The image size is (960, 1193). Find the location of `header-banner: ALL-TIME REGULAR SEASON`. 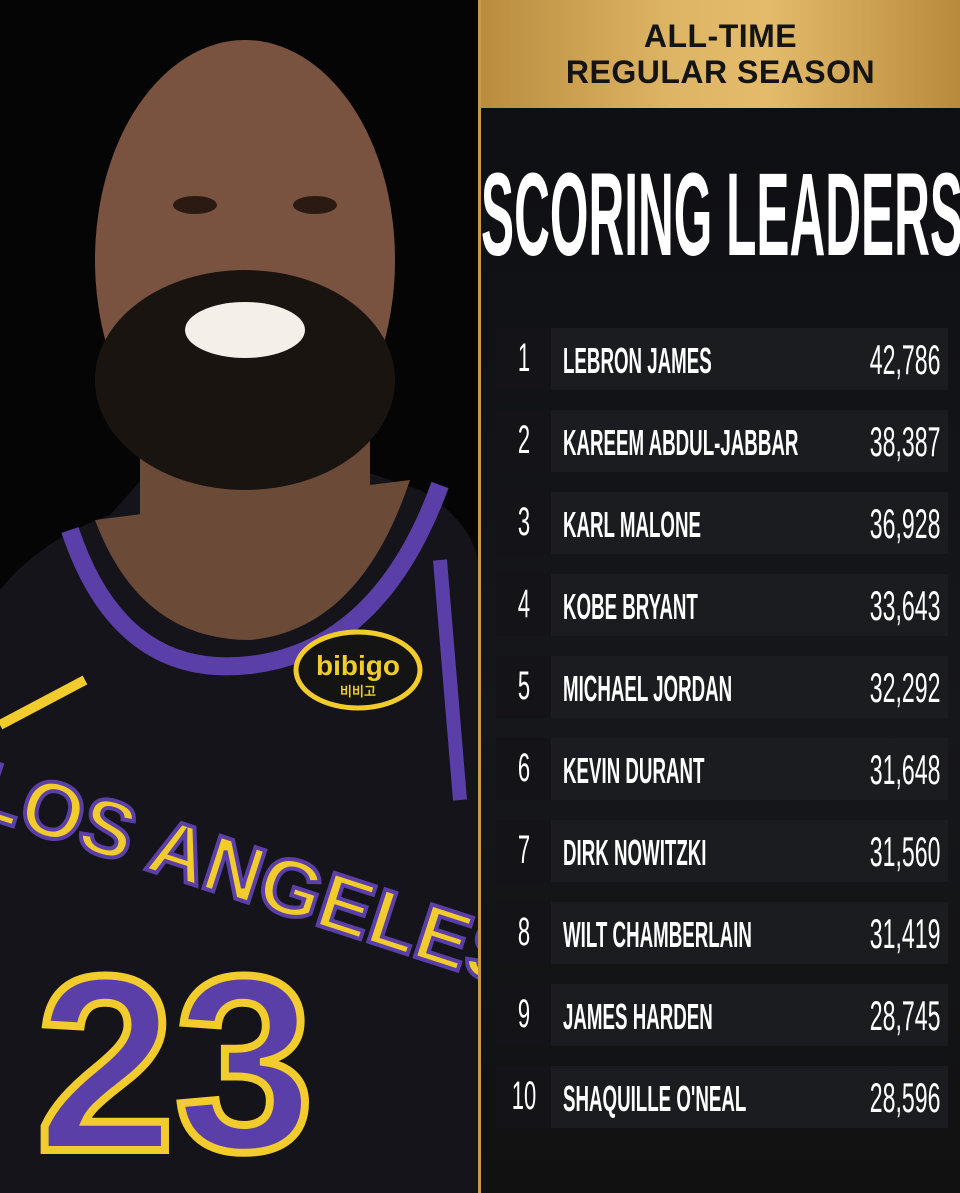

header-banner: ALL-TIME REGULAR SEASON is located at coordinates (720, 54).